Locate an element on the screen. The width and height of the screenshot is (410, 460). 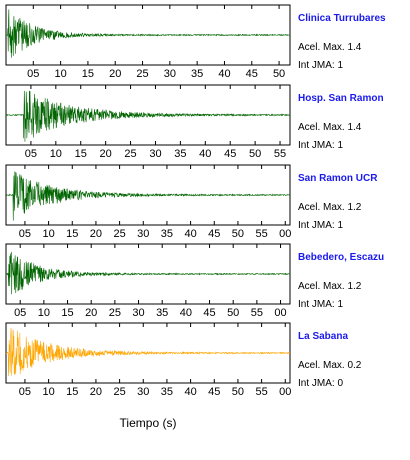
peak-acceleration-label-4: Acel. Max. 1.2 is located at coordinates (330, 286).